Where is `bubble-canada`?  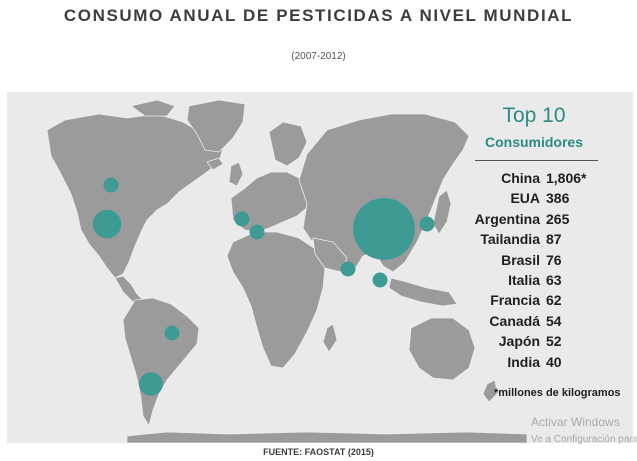 bubble-canada is located at coordinates (111, 185).